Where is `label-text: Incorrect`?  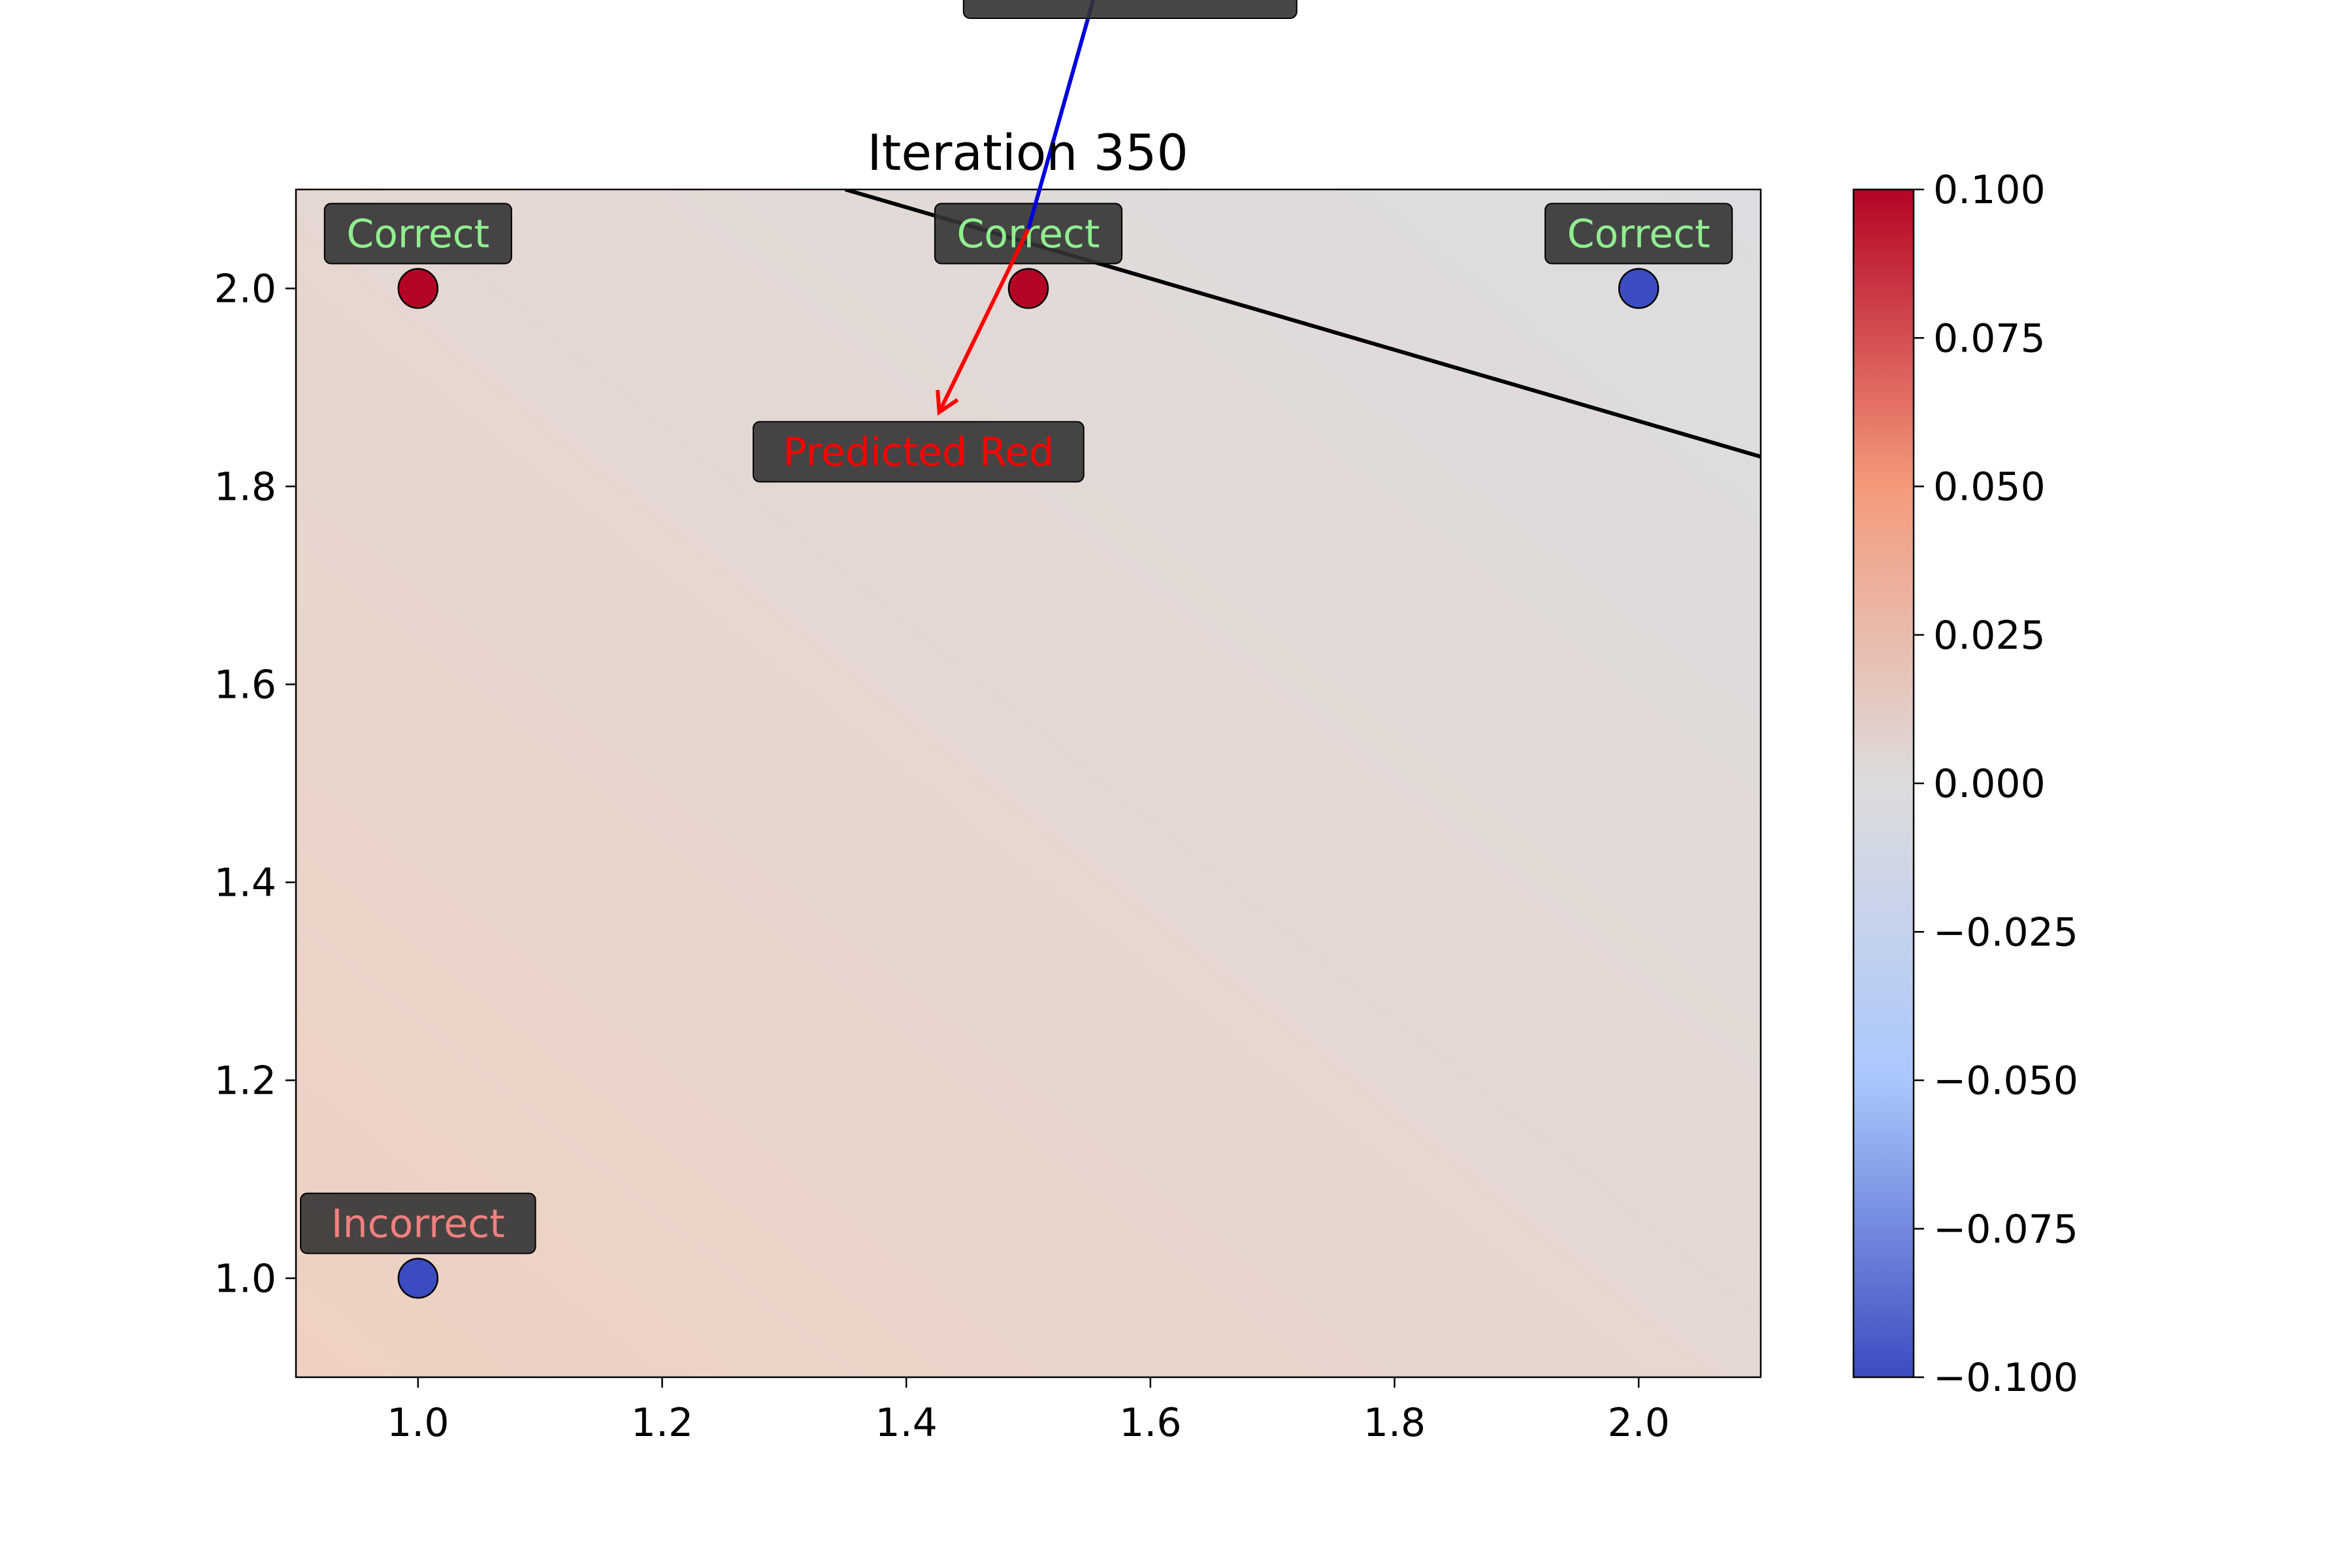
label-text: Incorrect is located at coordinates (418, 1224).